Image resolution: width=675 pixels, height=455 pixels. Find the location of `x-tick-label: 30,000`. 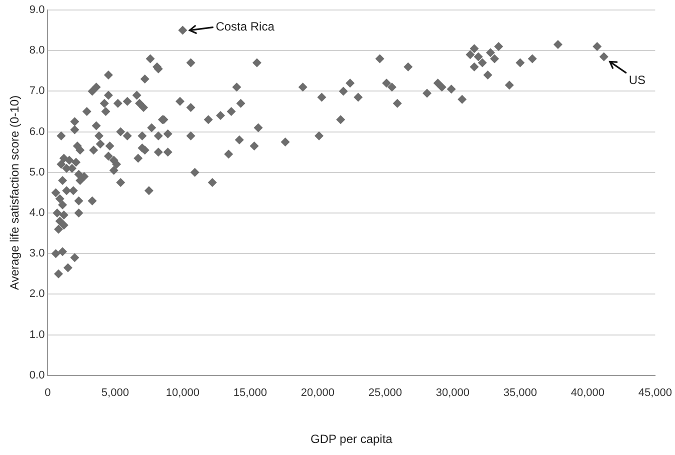

x-tick-label: 30,000 is located at coordinates (453, 393).